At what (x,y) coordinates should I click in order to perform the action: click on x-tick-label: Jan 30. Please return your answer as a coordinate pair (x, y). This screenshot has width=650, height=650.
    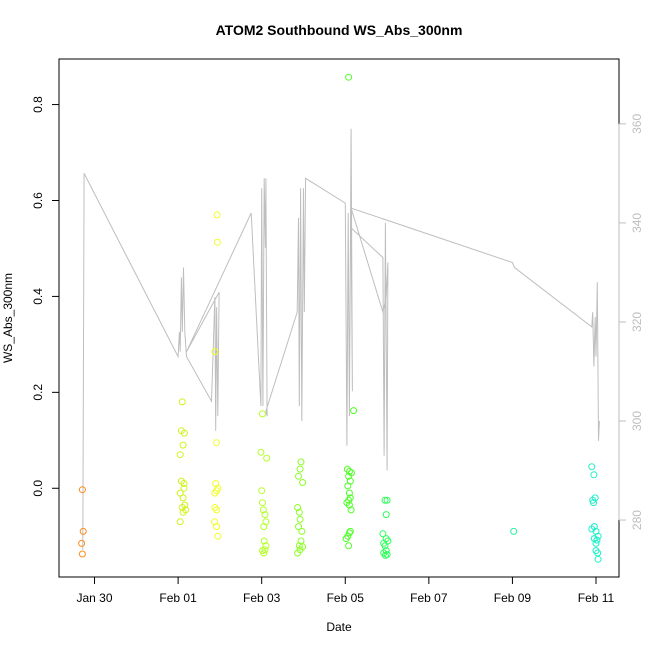
    Looking at the image, I should click on (95, 598).